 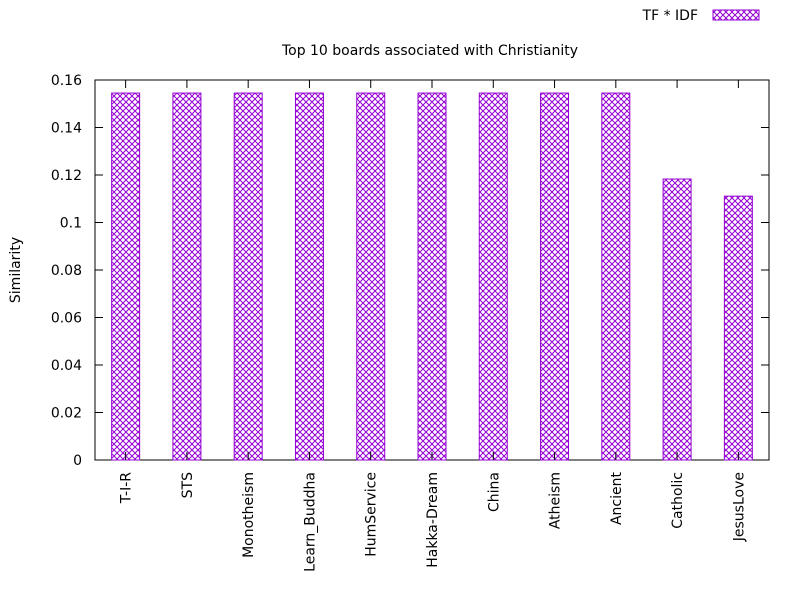 What do you see at coordinates (372, 514) in the screenshot?
I see `x-tick-label: HumService` at bounding box center [372, 514].